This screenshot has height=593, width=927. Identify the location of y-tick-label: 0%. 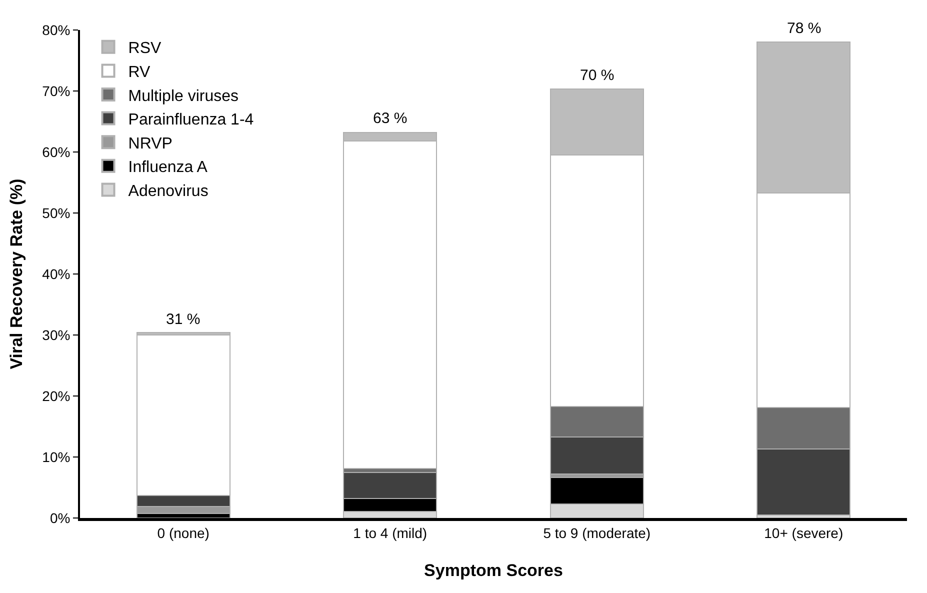
(60, 518).